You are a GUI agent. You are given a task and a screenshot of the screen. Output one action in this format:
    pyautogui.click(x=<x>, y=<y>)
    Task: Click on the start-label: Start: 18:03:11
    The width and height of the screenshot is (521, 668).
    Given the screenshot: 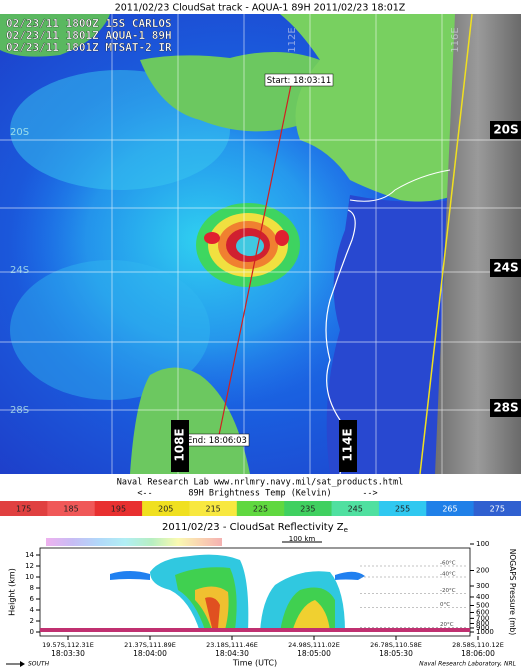 What is the action you would take?
    pyautogui.click(x=299, y=81)
    